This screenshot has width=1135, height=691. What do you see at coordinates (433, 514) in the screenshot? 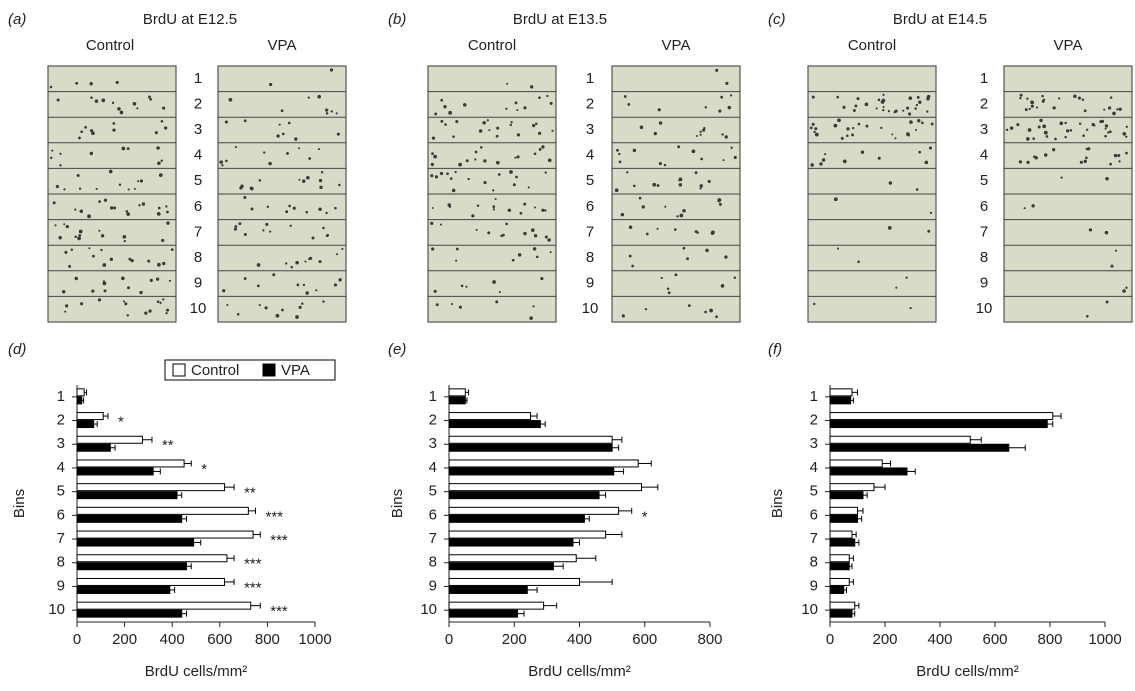
I see `y-tick-label: 6` at bounding box center [433, 514].